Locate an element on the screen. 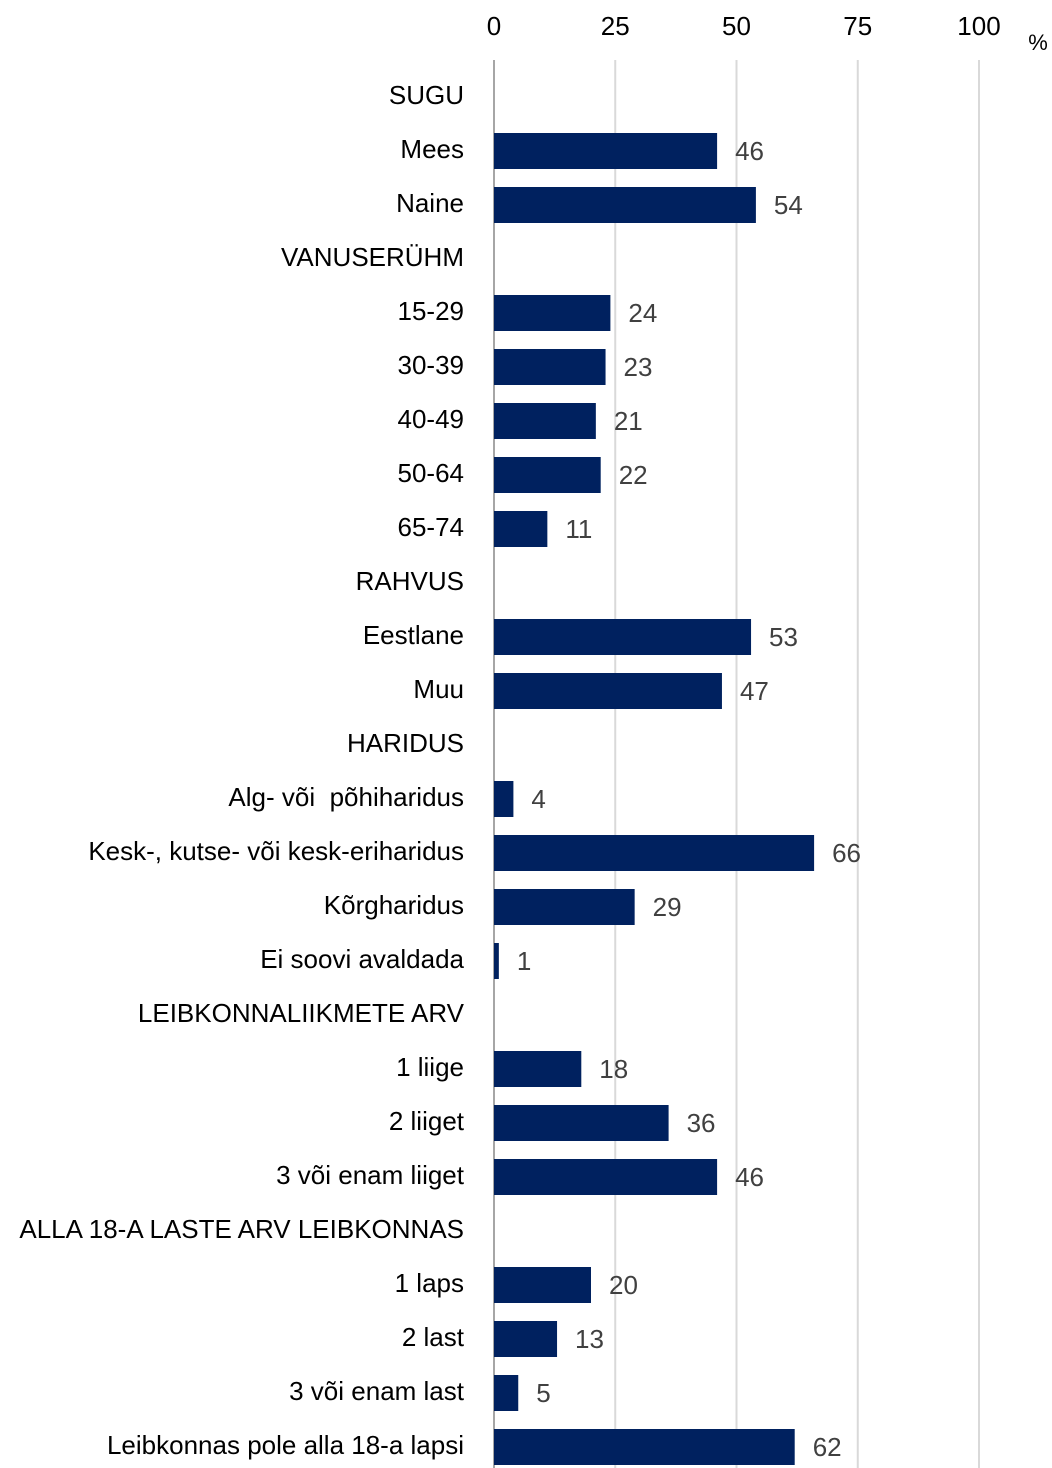 This screenshot has height=1468, width=1052. x-tick-label: 25 is located at coordinates (615, 26).